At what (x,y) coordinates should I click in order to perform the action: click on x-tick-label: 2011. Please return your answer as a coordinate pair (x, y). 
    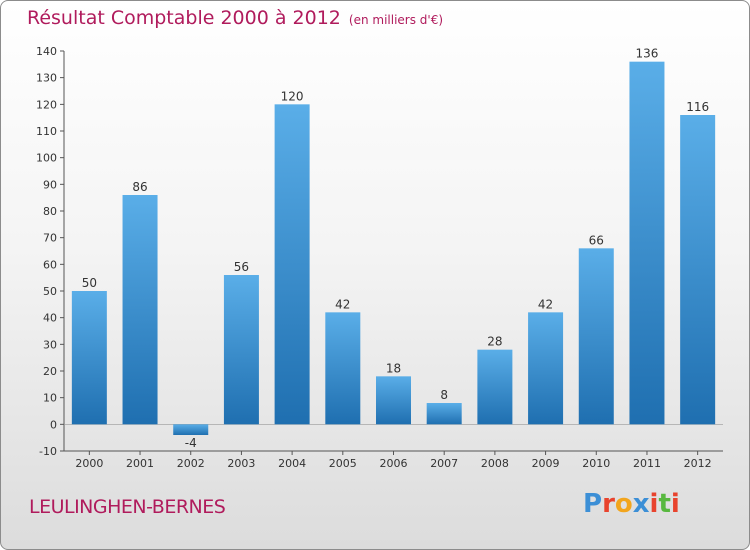
    Looking at the image, I should click on (647, 463).